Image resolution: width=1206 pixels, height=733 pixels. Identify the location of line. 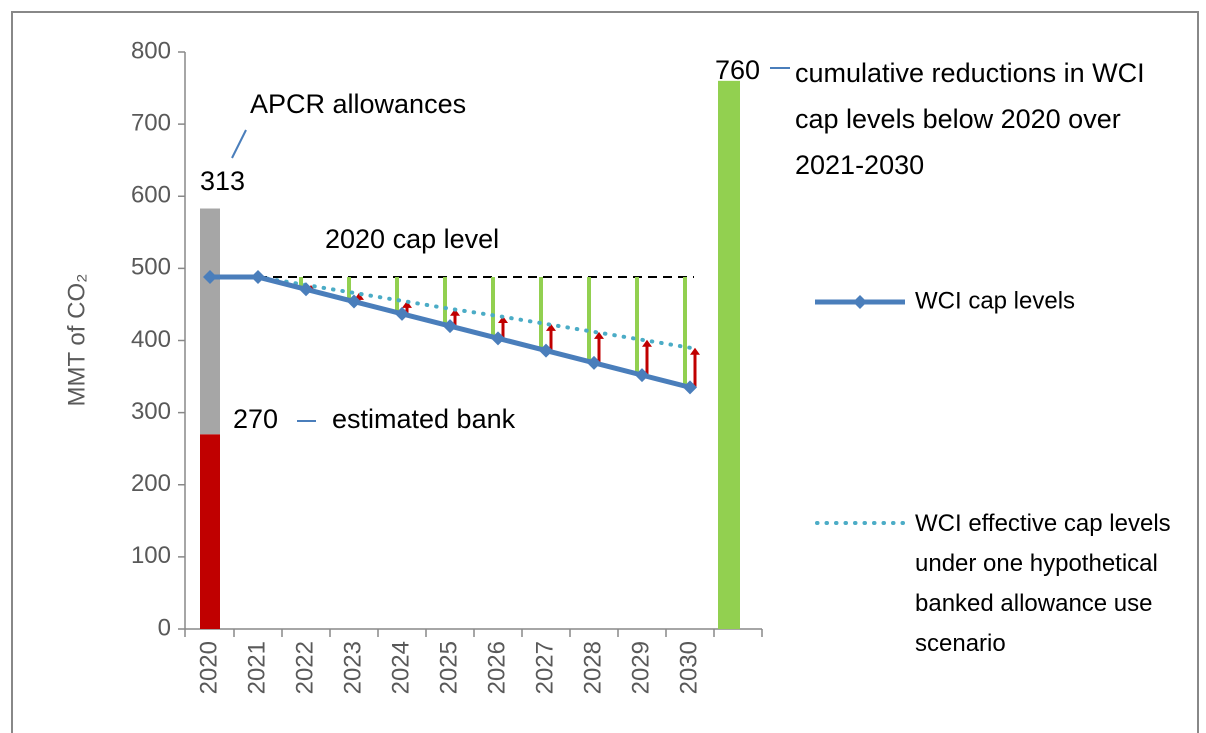
(474, 312).